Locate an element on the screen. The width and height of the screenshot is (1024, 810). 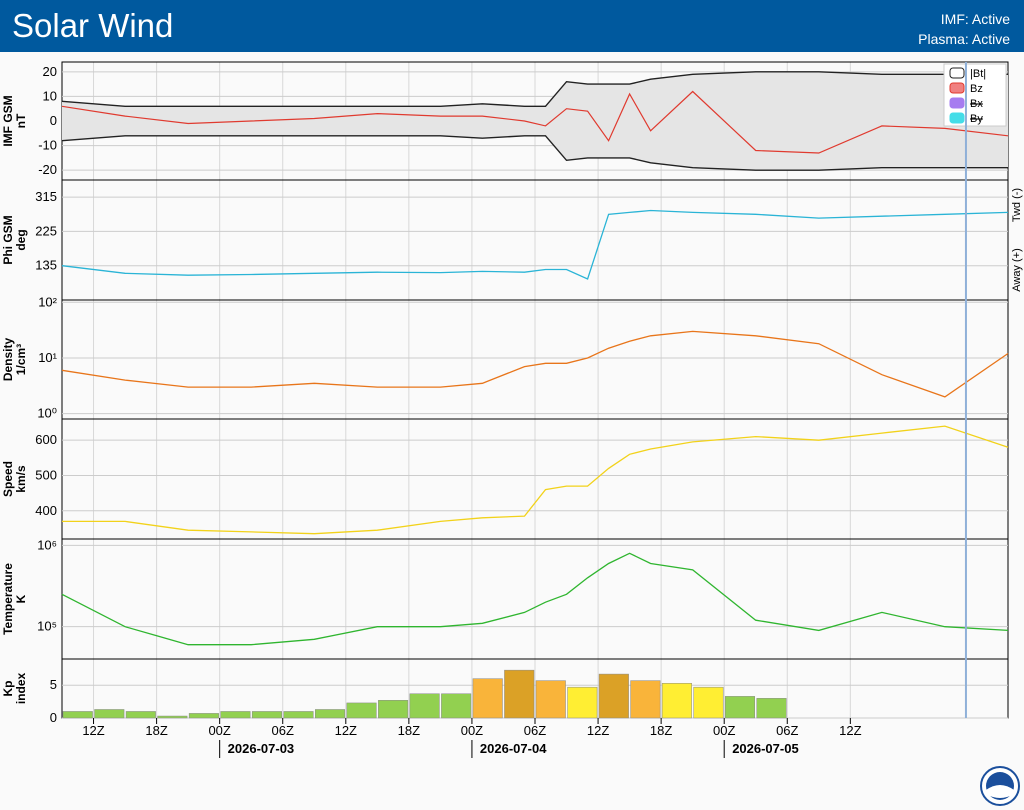
density-ytick-label: 10² is located at coordinates (47, 301).